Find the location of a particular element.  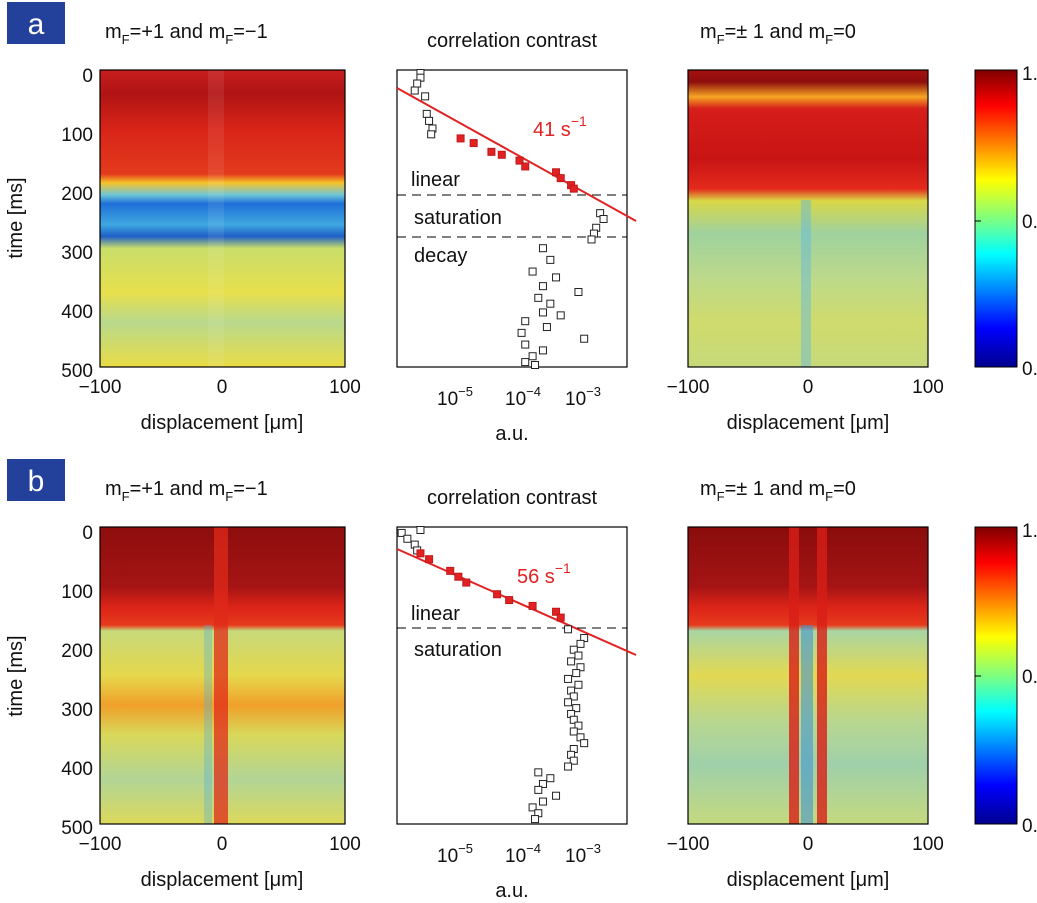

svg-text: 500 is located at coordinates (77, 828).